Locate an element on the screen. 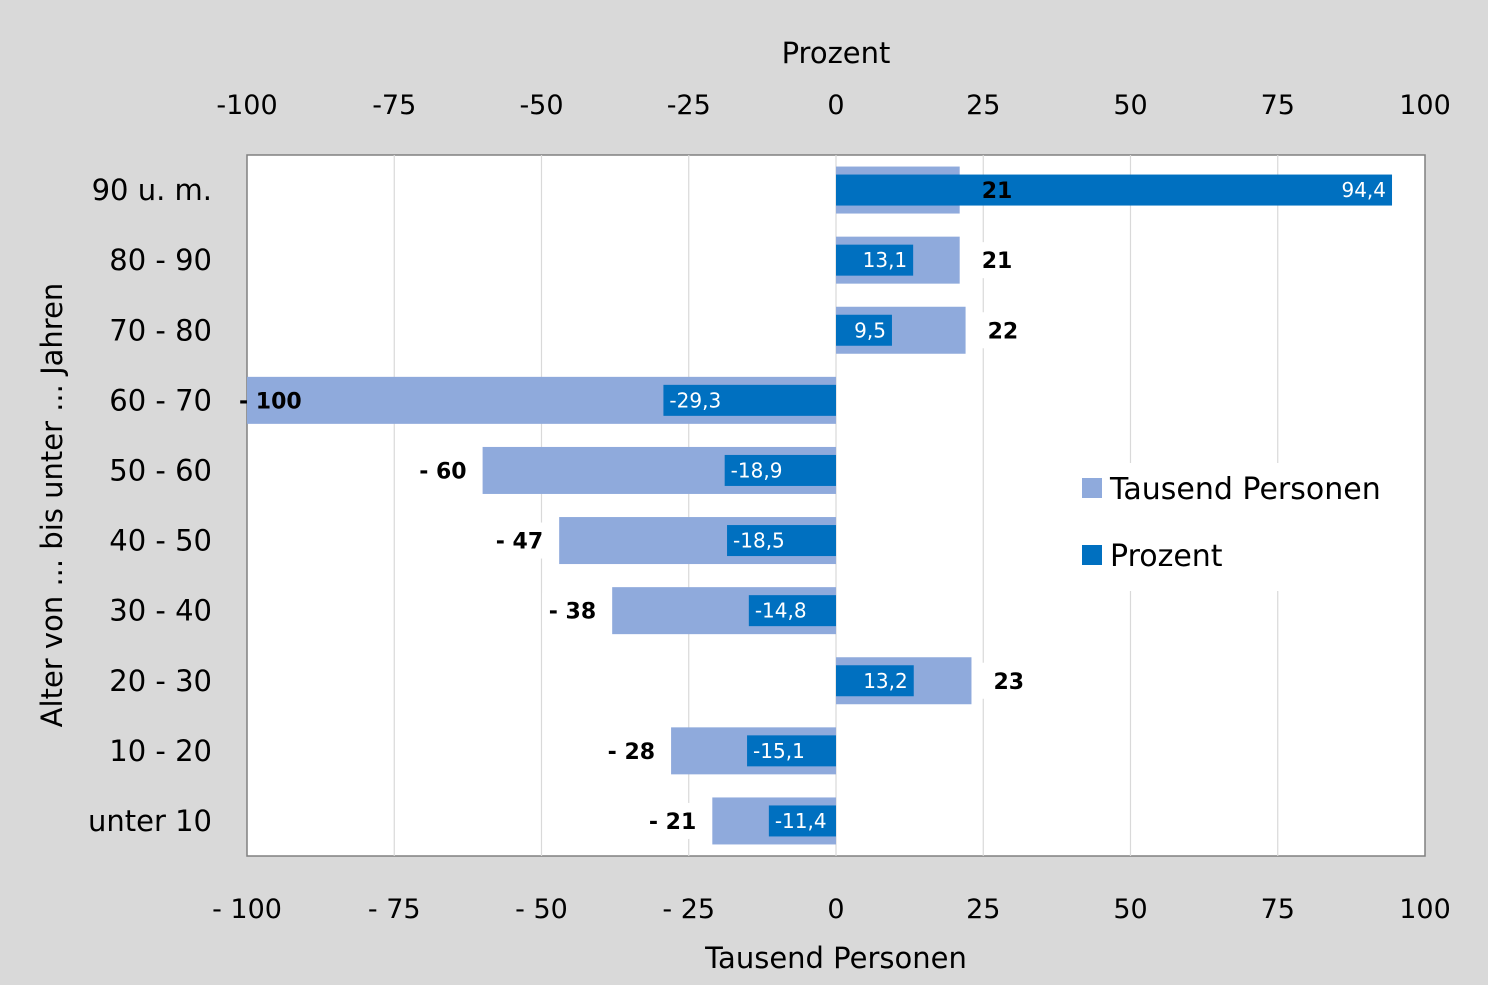  data-label-prozent: -29,3 is located at coordinates (695, 400).